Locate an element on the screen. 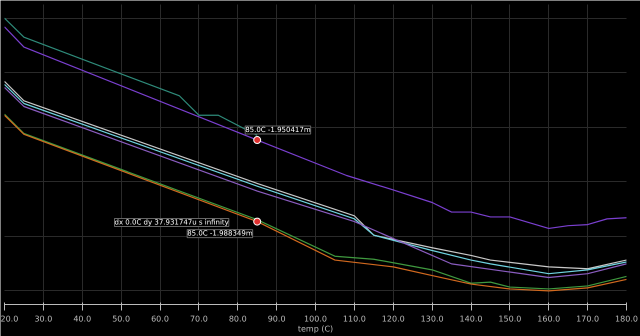  x-tick-label: 80.0 is located at coordinates (237, 319).